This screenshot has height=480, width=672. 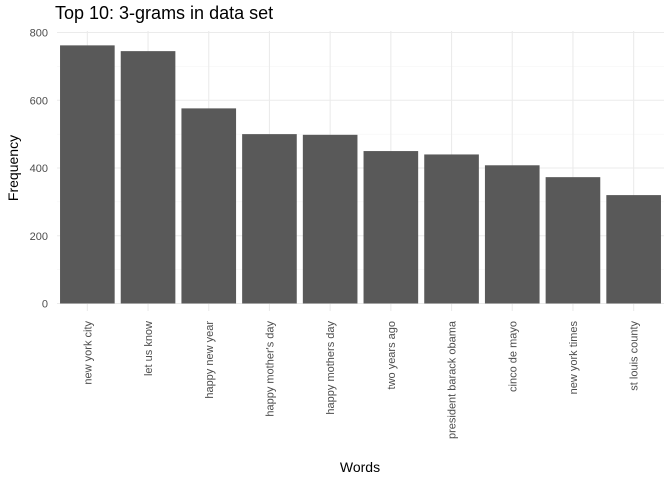 I want to click on y-tick-label: 600, so click(x=39, y=101).